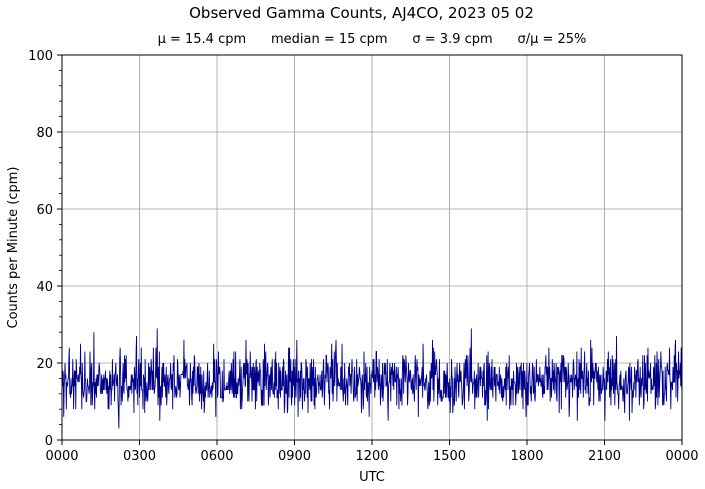 This screenshot has height=489, width=705. What do you see at coordinates (49, 441) in the screenshot?
I see `y-tick-label: 0` at bounding box center [49, 441].